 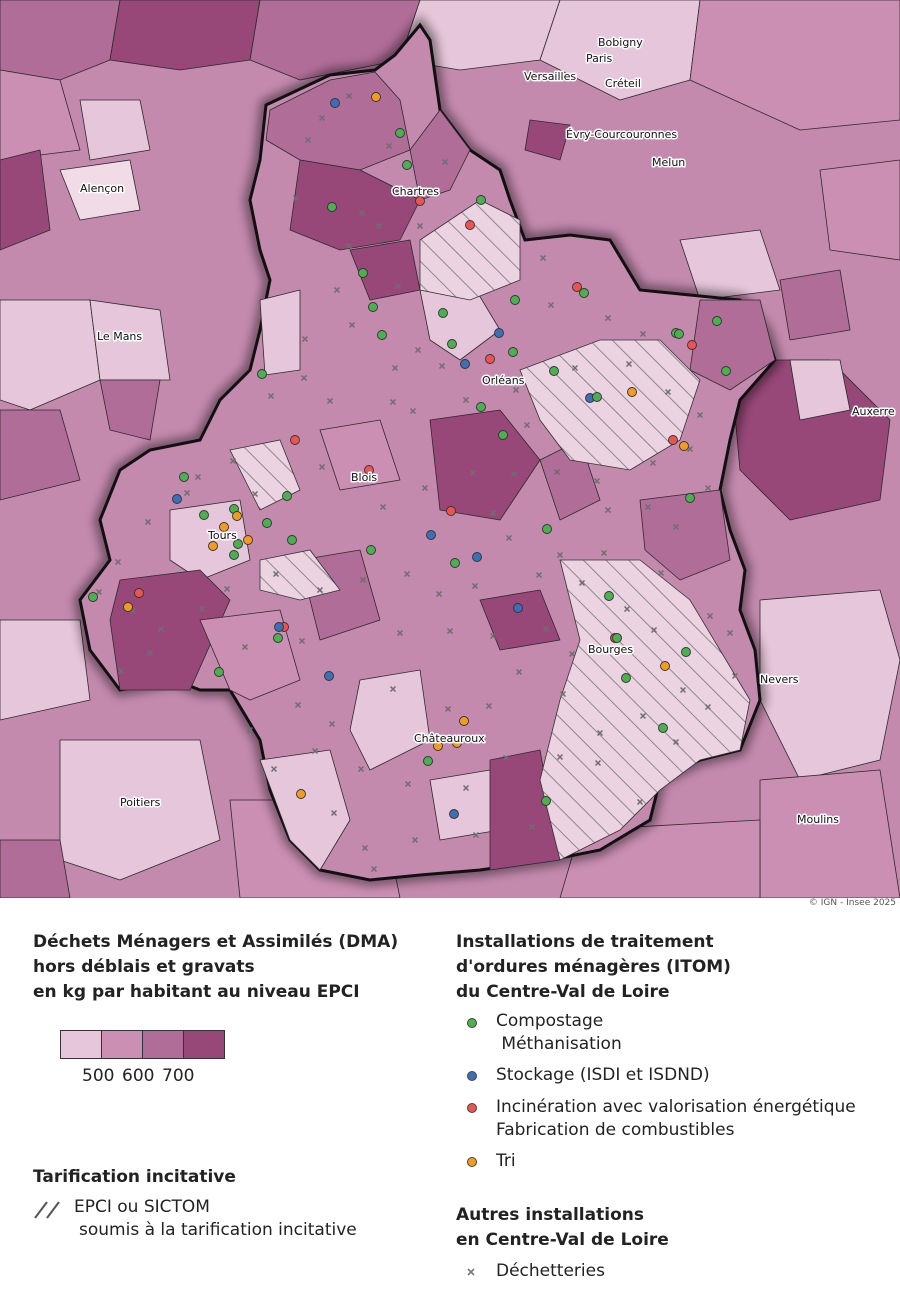 What do you see at coordinates (196, 992) in the screenshot?
I see `legend-dma-title-line: en kg par habitant au niveau EPCI` at bounding box center [196, 992].